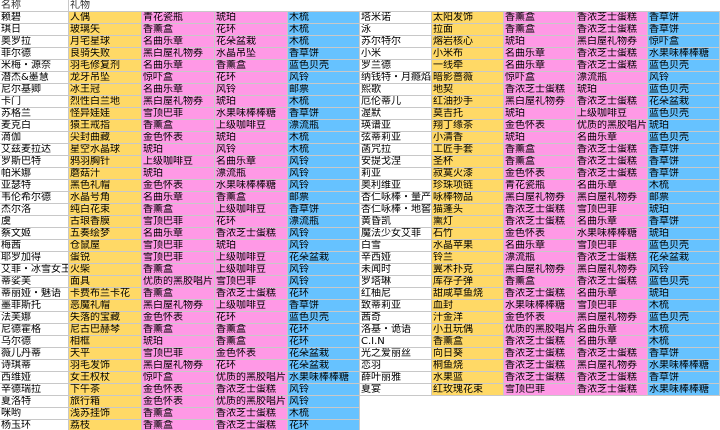 This screenshot has width=720, height=430. I want to click on gift-cell: 黄昏凯, so click(396, 222).